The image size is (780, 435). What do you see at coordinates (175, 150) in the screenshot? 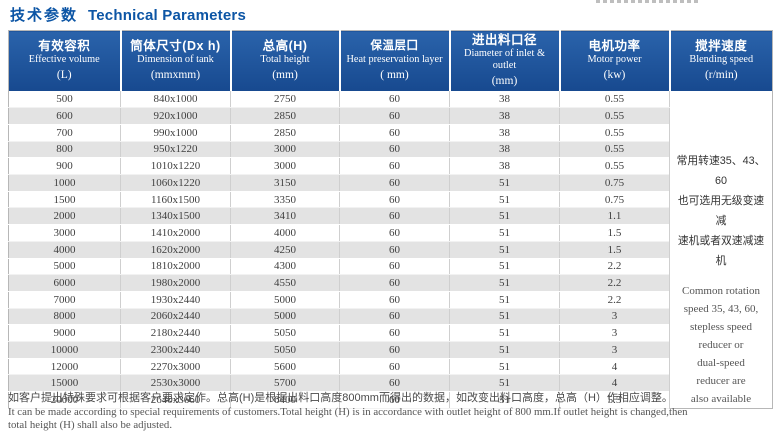
I see `table-cell: 950x1220` at bounding box center [175, 150].